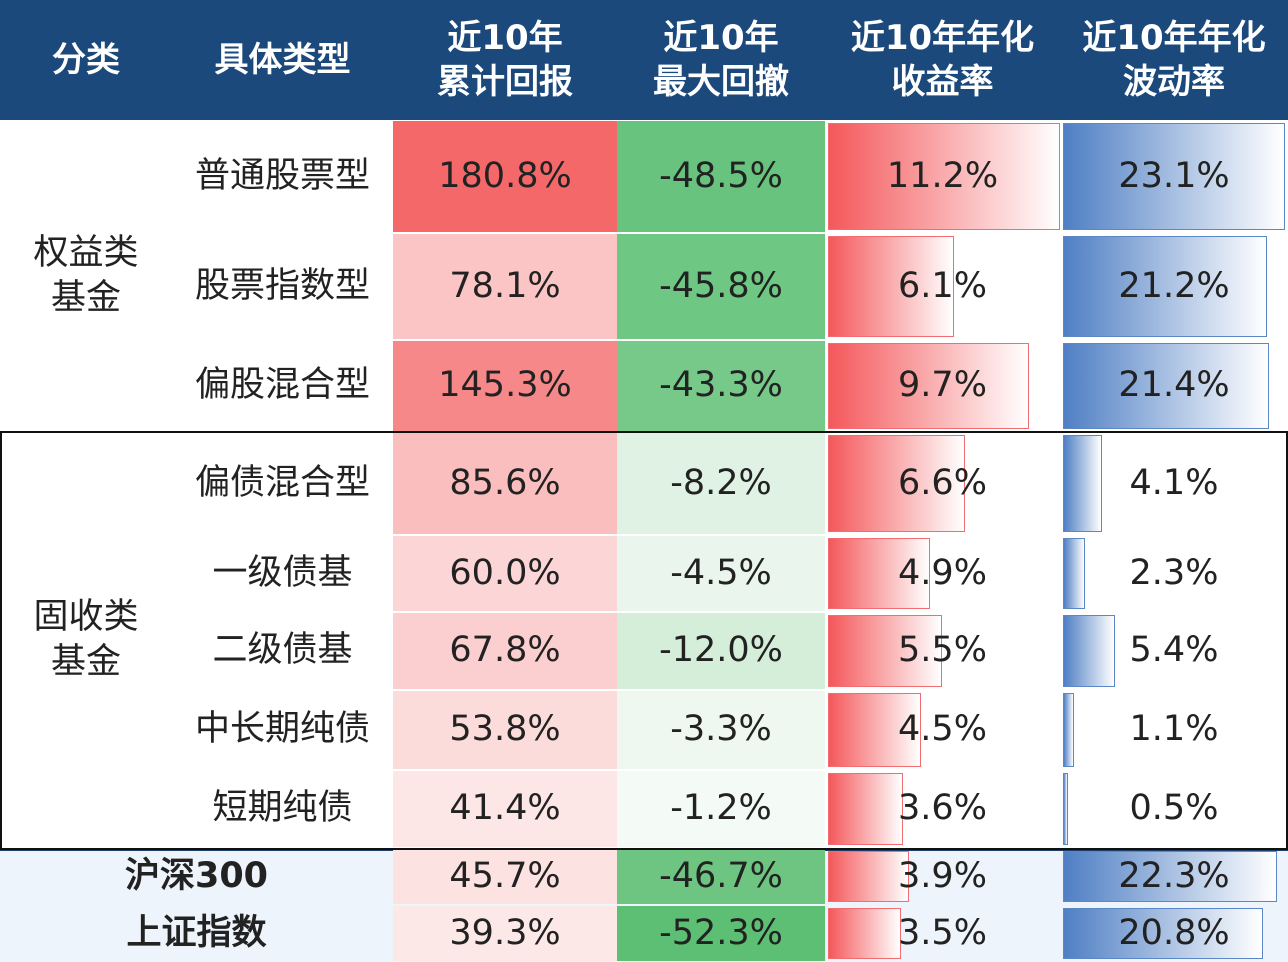 The image size is (1288, 962). Describe the element at coordinates (86, 276) in the screenshot. I see `group-label: 权益类 基金` at that location.